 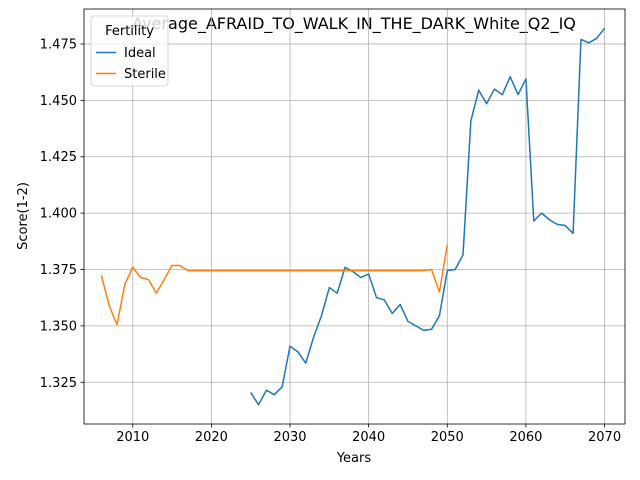 What do you see at coordinates (58, 101) in the screenshot?
I see `y-tick-label: 1.450` at bounding box center [58, 101].